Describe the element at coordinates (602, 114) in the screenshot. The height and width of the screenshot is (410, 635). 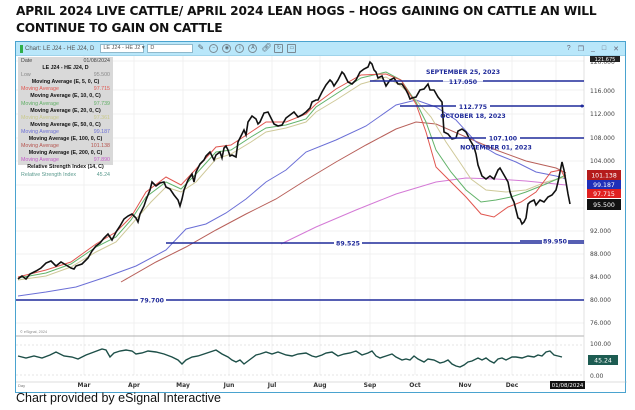
I see `svg-text: 112.000` at that location.